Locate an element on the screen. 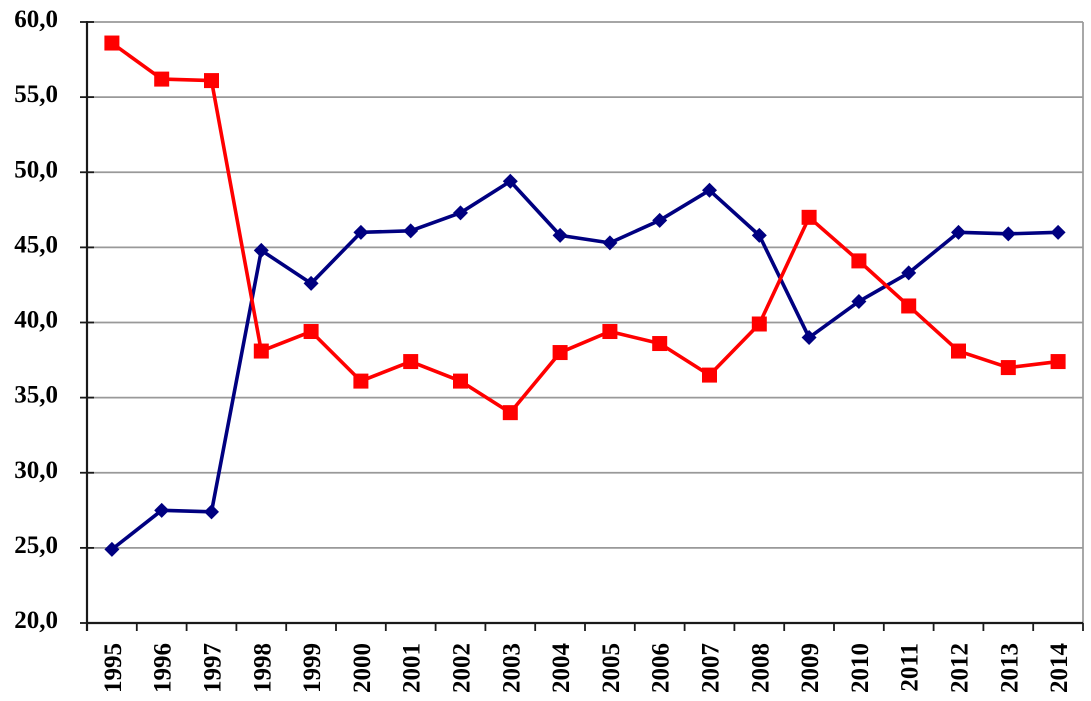  x-axis-tick-label: 1995 is located at coordinates (113, 668).